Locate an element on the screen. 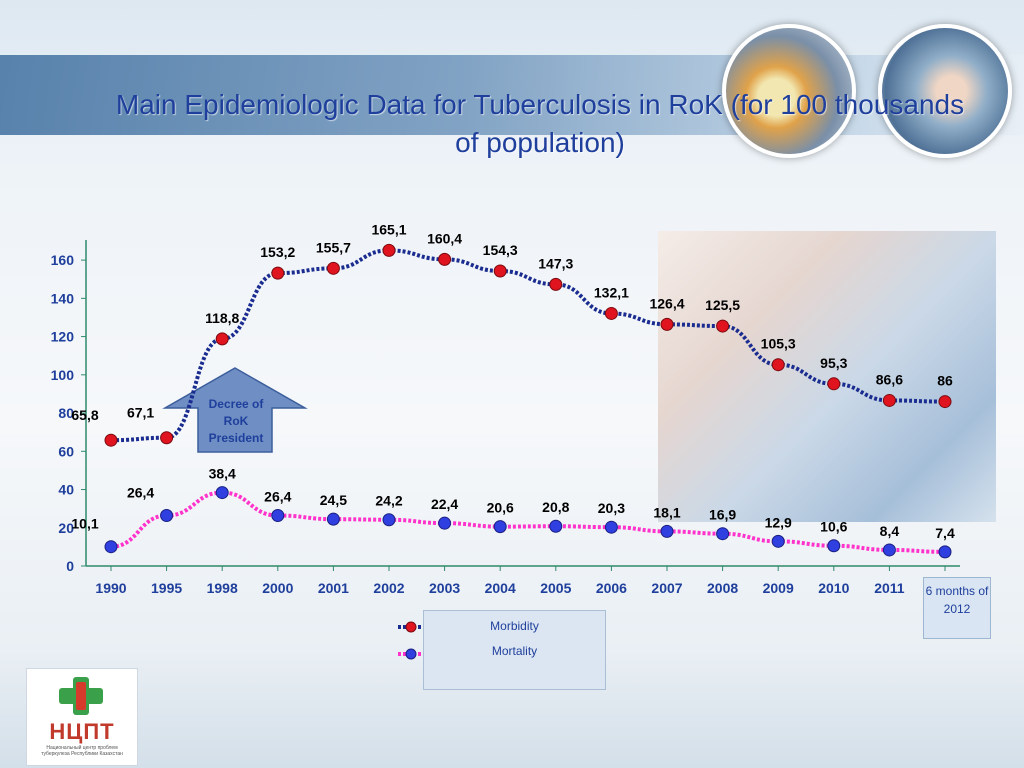  mortality-data-label: 22,4 is located at coordinates (444, 504).